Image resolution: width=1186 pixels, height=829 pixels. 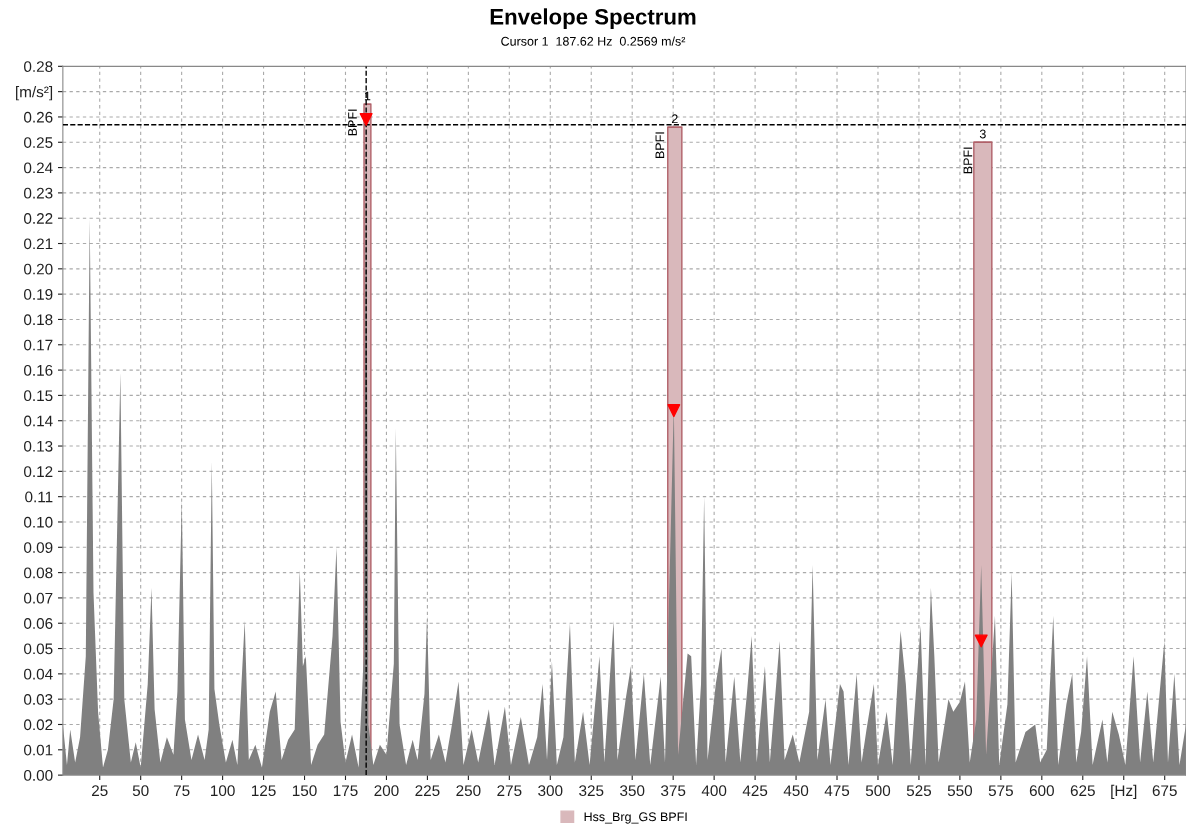 What do you see at coordinates (39, 497) in the screenshot?
I see `y-tick-label: 0.11` at bounding box center [39, 497].